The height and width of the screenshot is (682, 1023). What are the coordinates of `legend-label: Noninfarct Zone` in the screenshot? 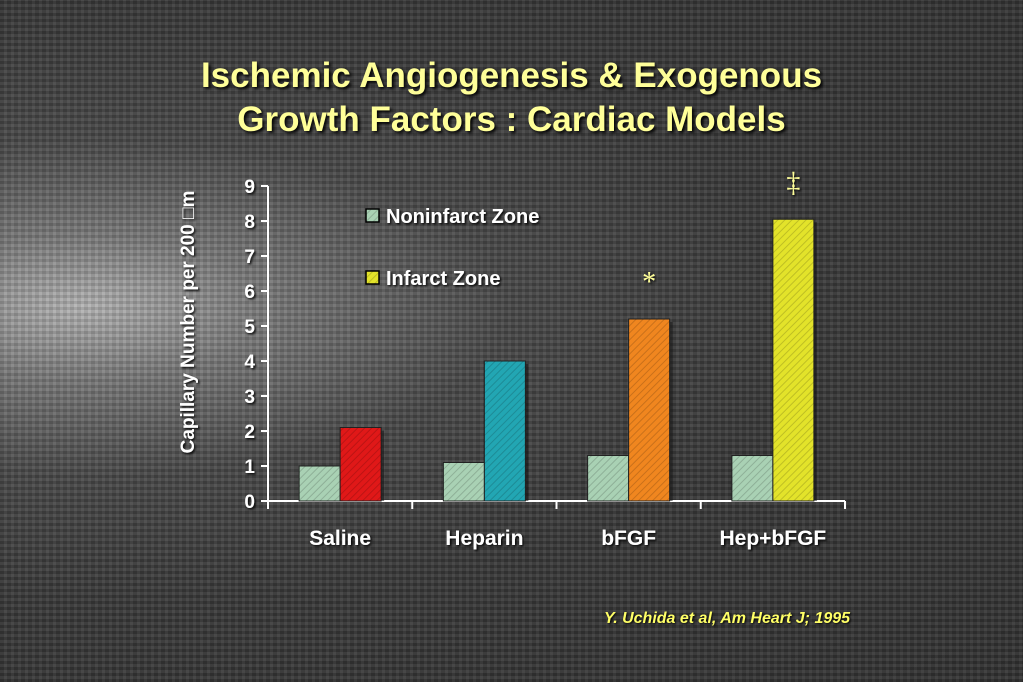 It's located at (462, 217).